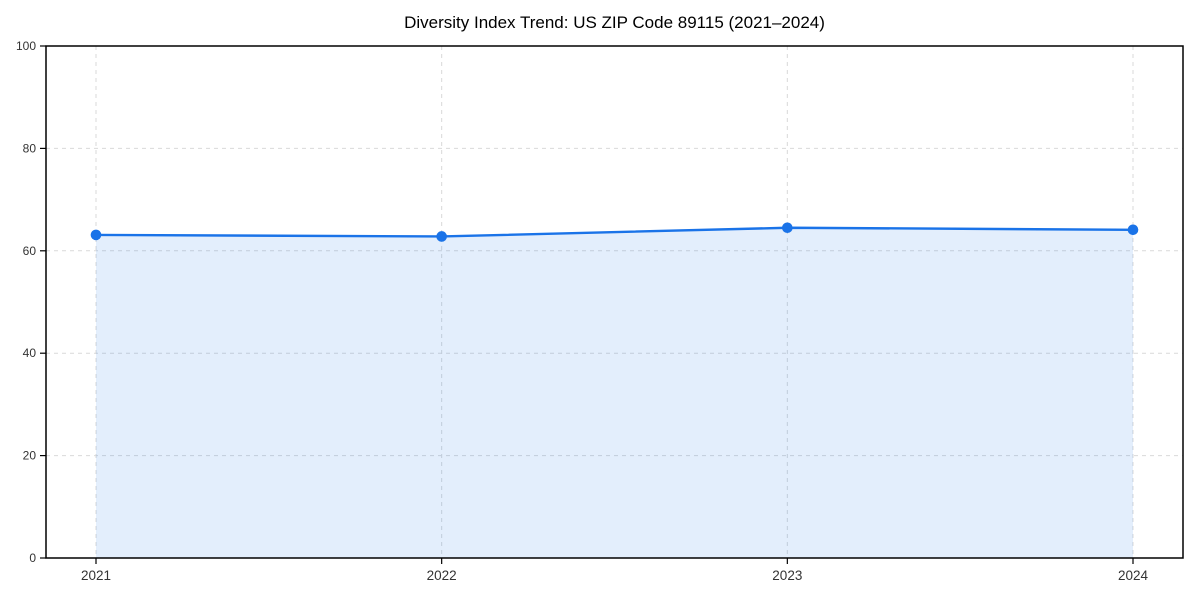 The image size is (1200, 600). I want to click on y-tick-label: 0, so click(32, 558).